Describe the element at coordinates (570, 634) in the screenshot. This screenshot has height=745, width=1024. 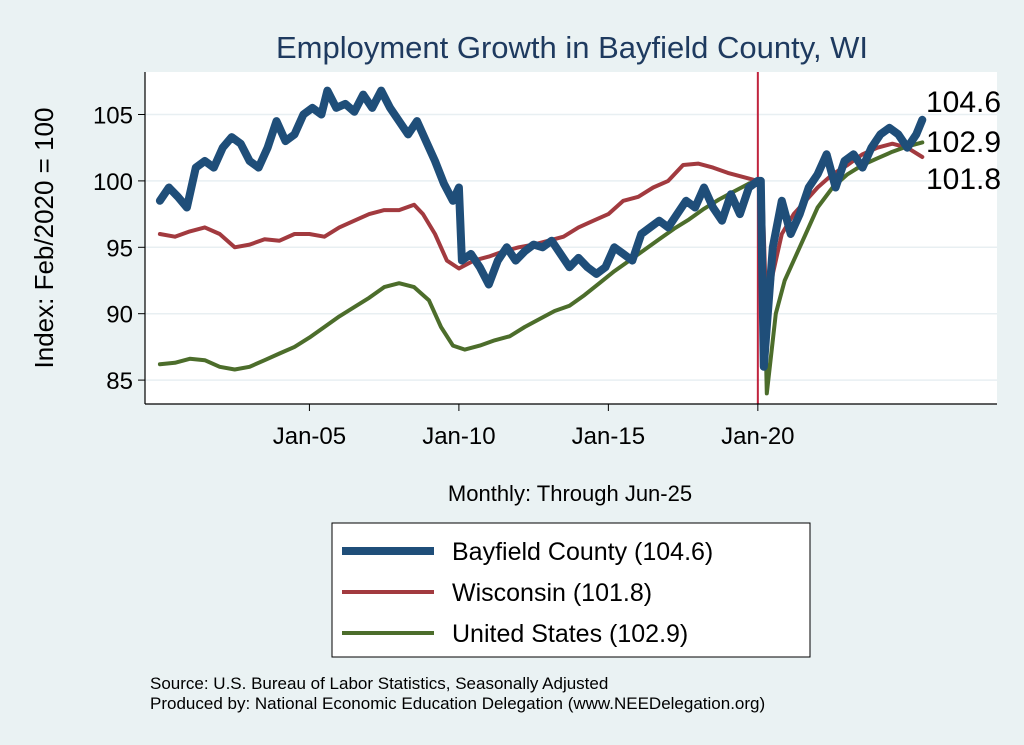
I see `legend-label-united-states: United States (102.9)` at that location.